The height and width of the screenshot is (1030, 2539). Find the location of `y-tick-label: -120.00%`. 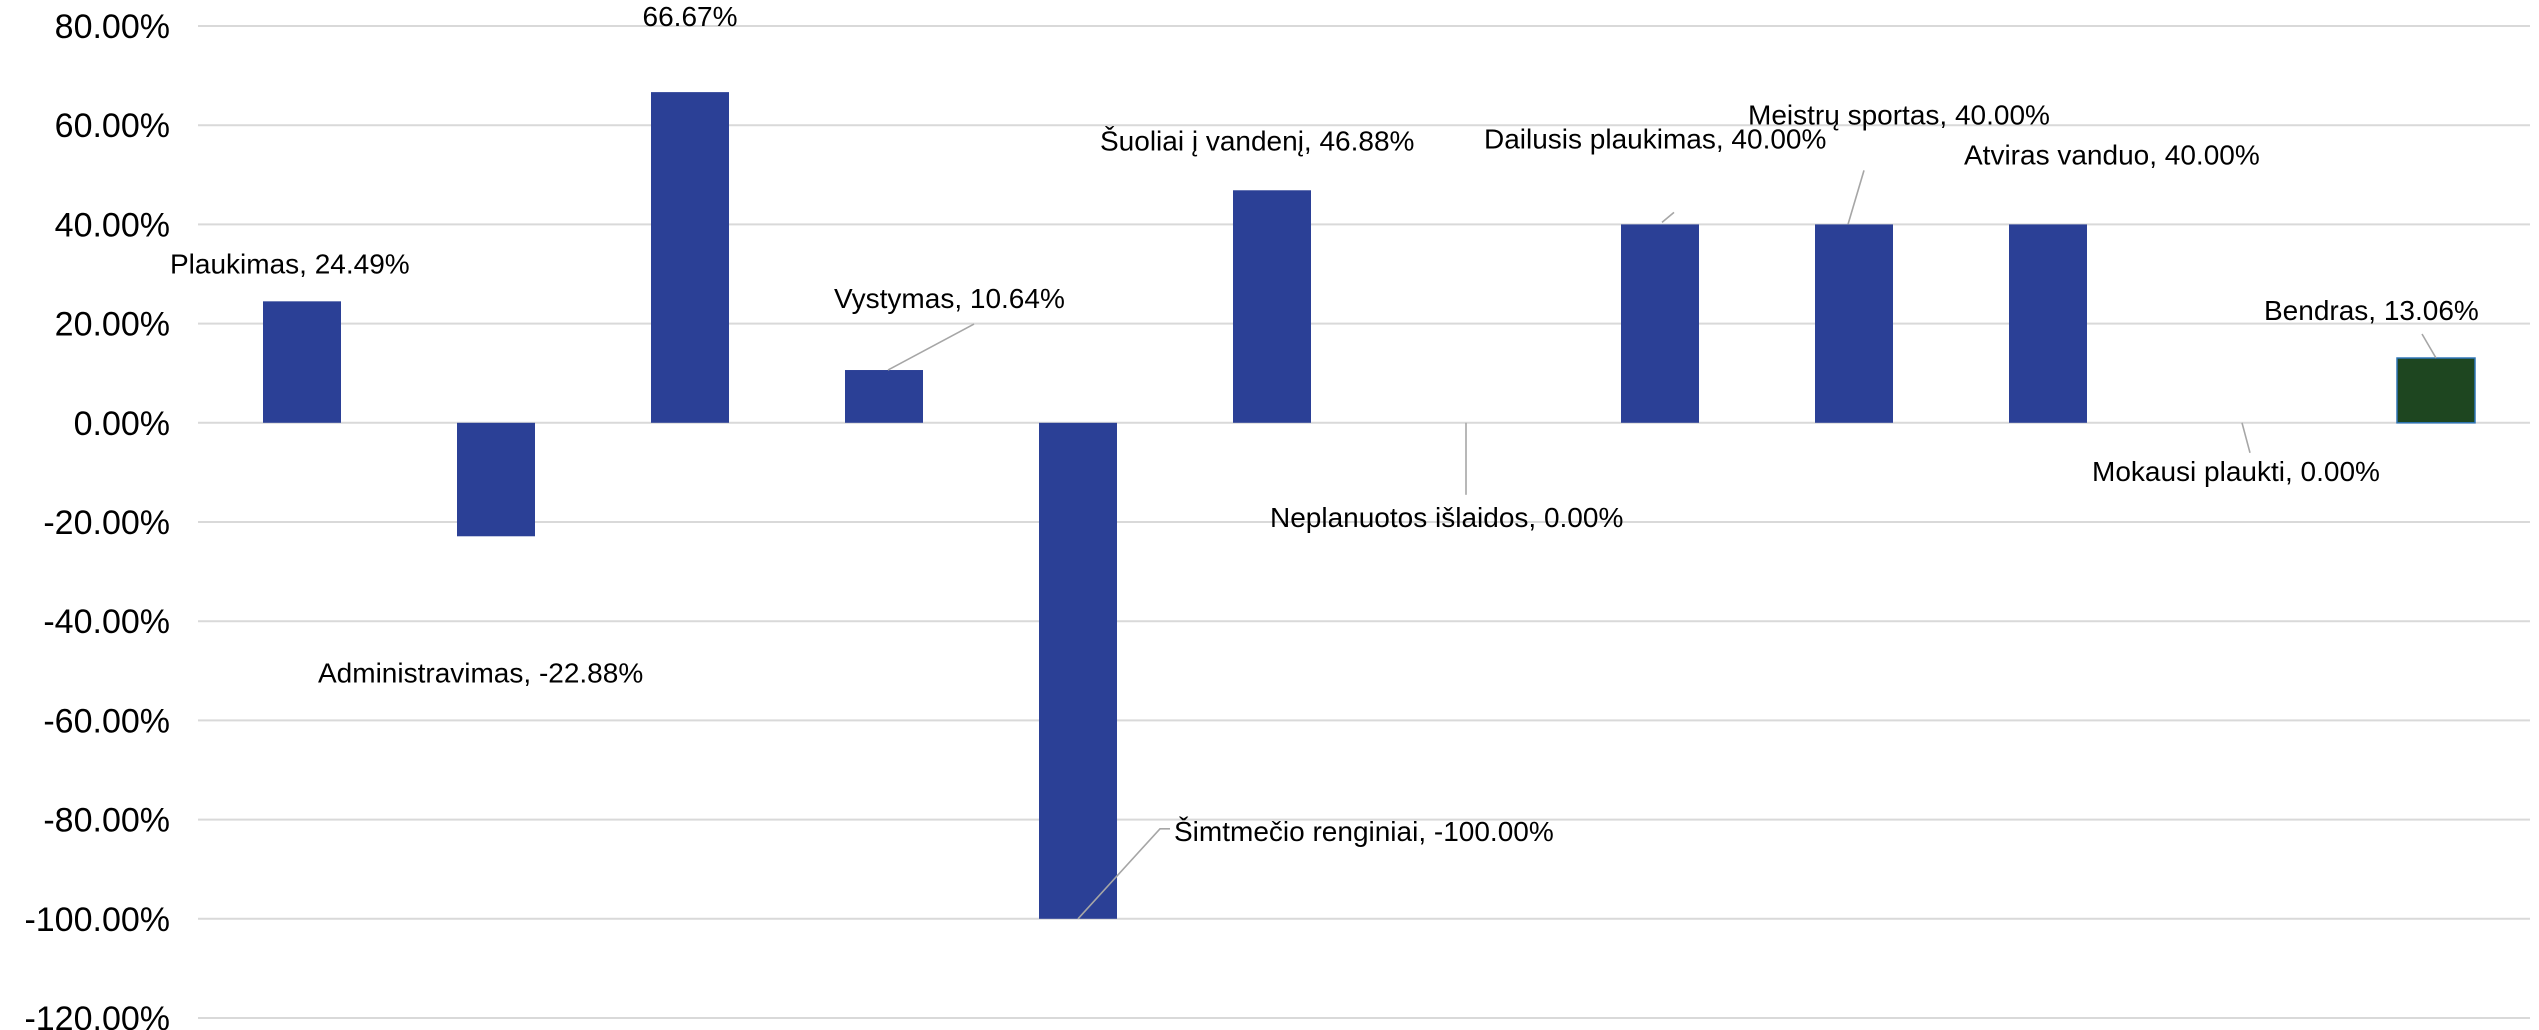

y-tick-label: -120.00% is located at coordinates (97, 1015).